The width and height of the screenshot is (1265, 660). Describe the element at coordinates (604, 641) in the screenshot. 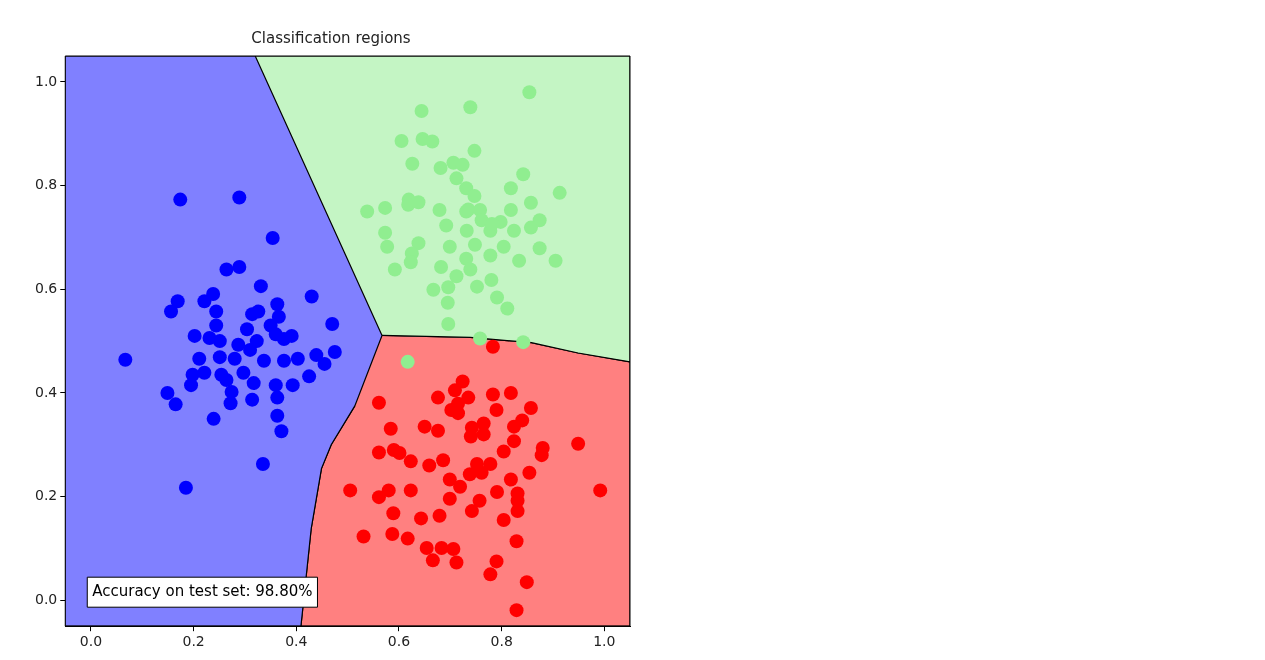

I see `x-tick-label: 1.0` at that location.